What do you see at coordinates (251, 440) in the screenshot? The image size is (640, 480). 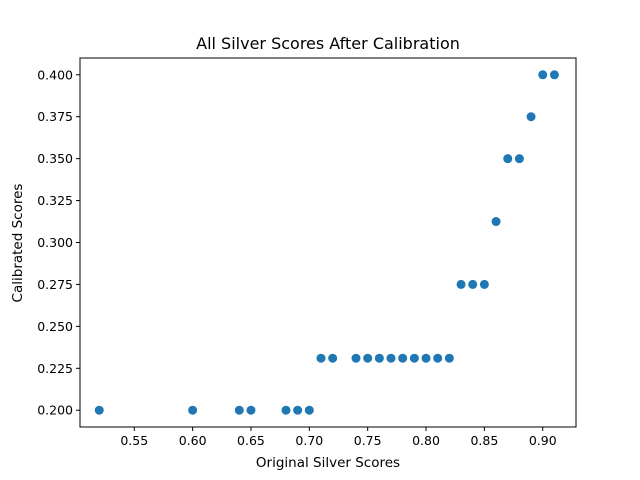 I see `x-tick-label: 0.65` at bounding box center [251, 440].